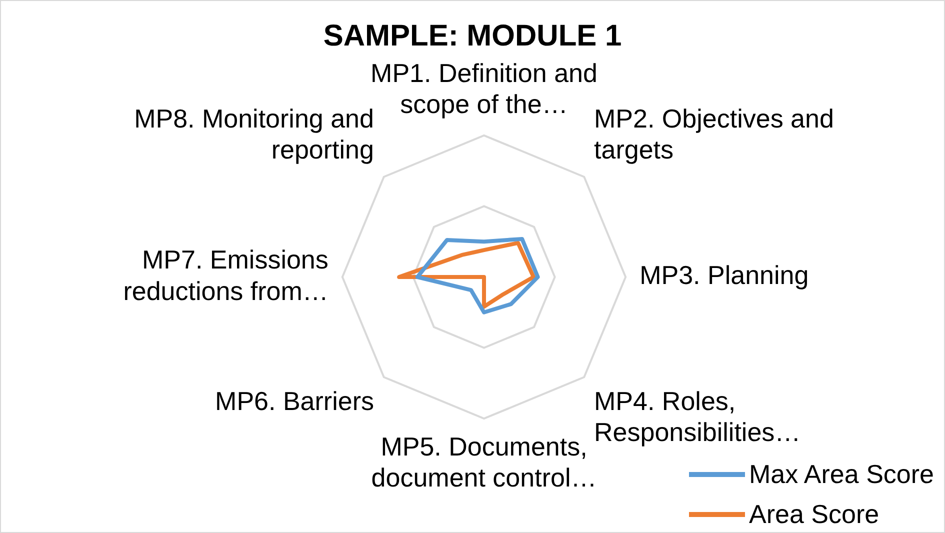 This screenshot has width=945, height=533. Describe the element at coordinates (841, 474) in the screenshot. I see `legend-label: Max Area Score` at that location.